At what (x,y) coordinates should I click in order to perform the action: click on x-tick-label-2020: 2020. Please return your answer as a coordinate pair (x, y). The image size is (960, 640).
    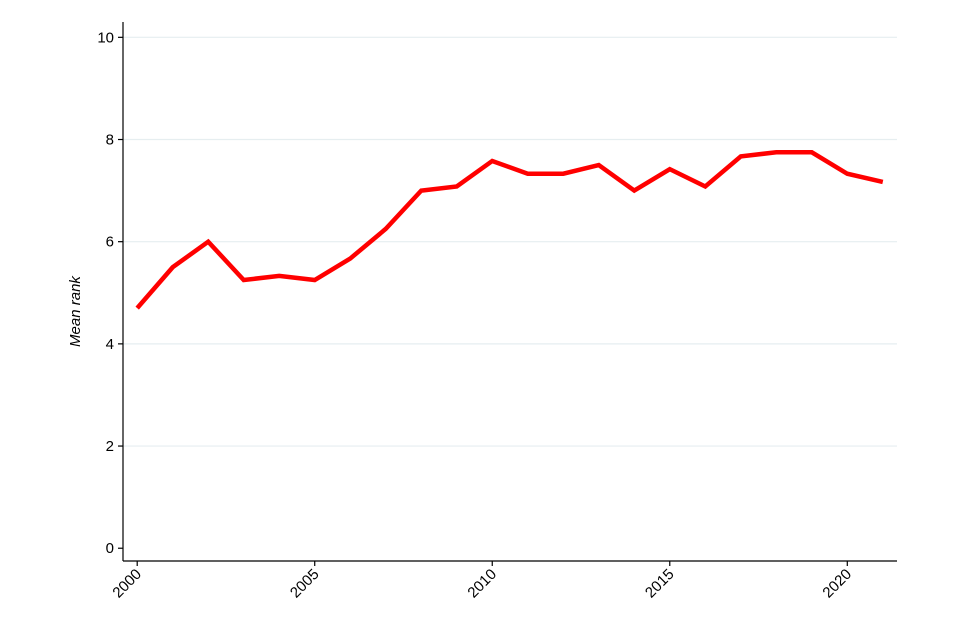
    Looking at the image, I should click on (838, 584).